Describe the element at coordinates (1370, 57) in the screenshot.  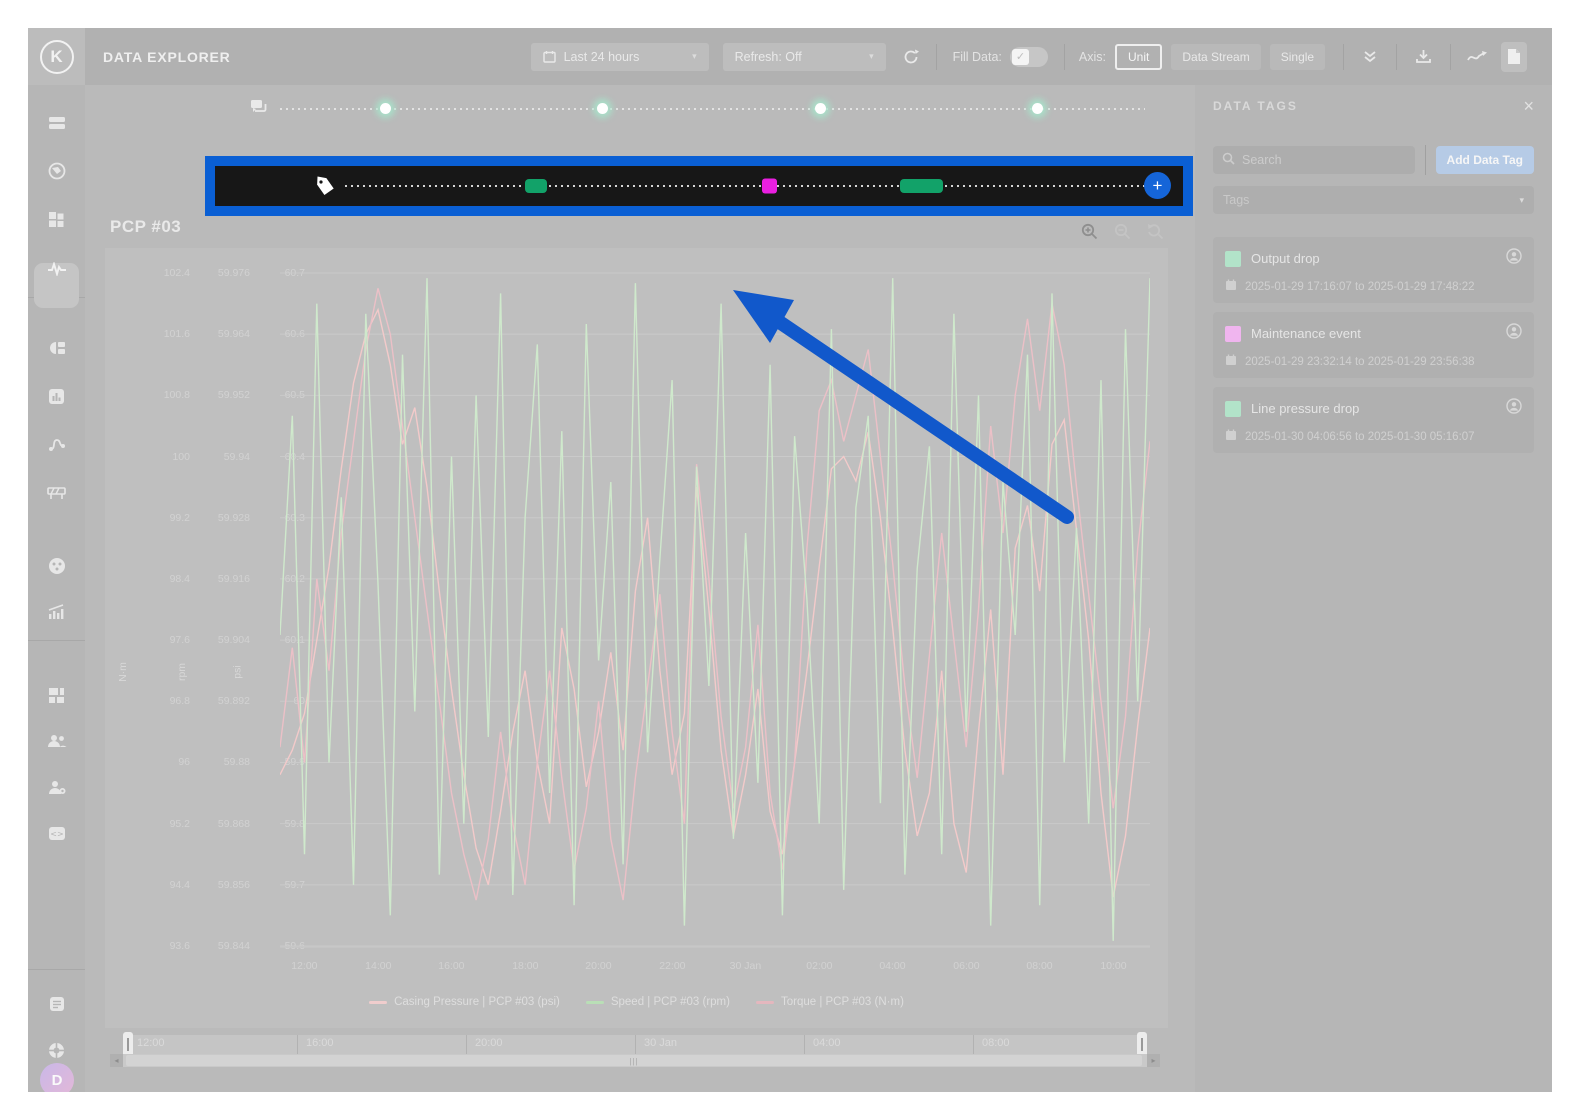
I see `collapse-all-icon` at that location.